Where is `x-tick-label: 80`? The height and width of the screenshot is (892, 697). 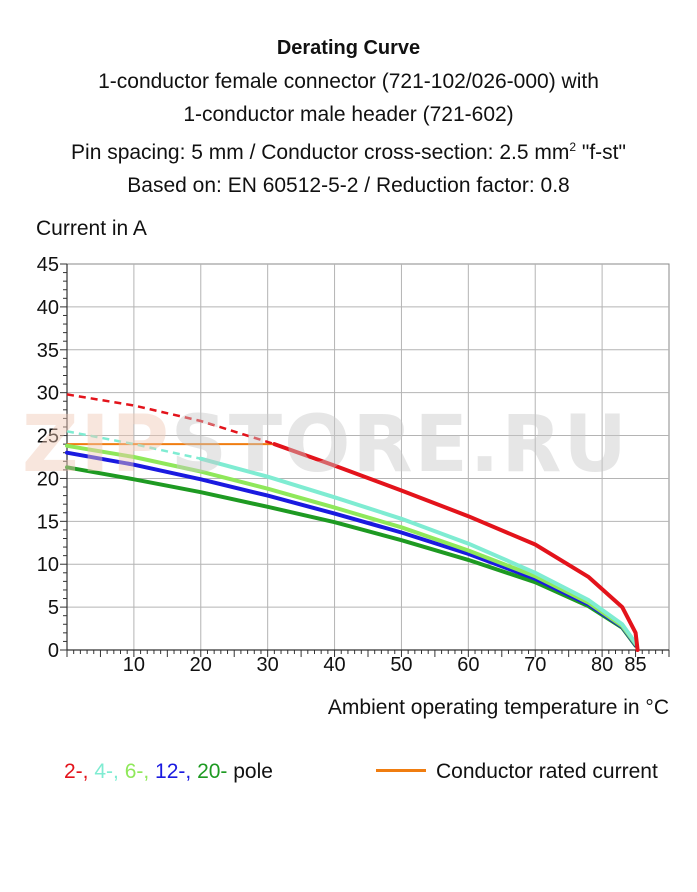 x-tick-label: 80 is located at coordinates (602, 665).